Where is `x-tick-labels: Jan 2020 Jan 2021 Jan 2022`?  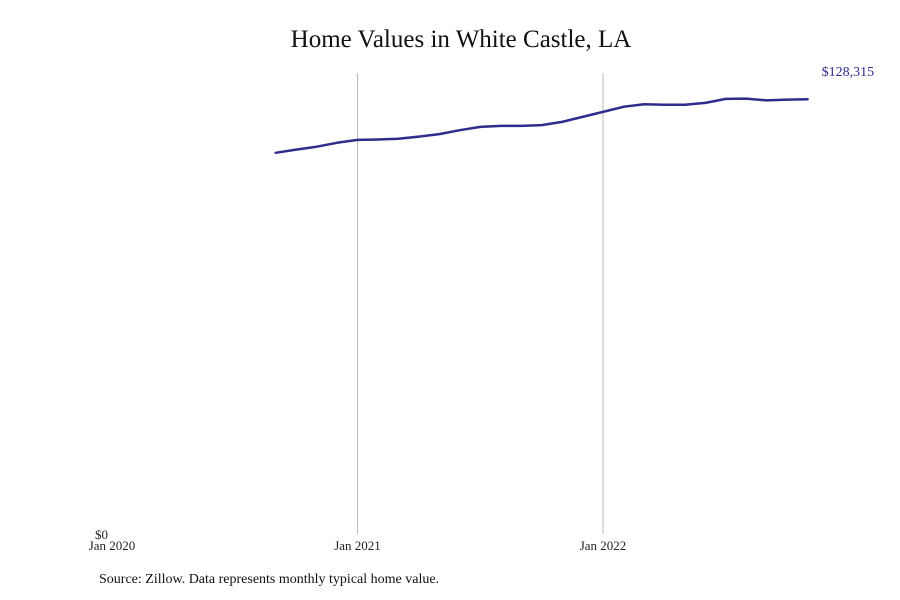
x-tick-labels: Jan 2020 Jan 2021 Jan 2022 is located at coordinates (358, 545).